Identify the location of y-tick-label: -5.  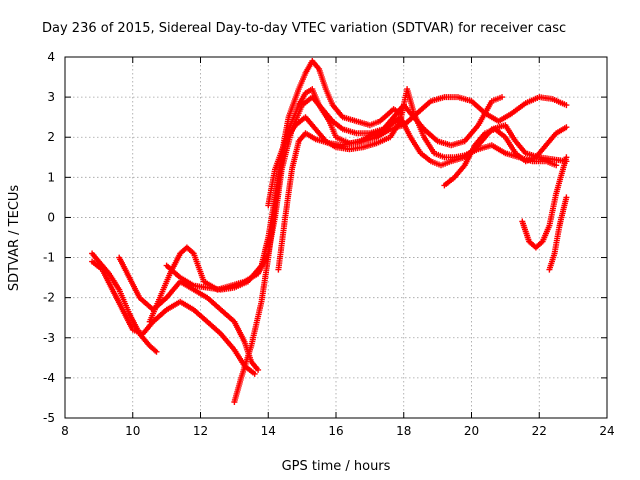
(49, 418).